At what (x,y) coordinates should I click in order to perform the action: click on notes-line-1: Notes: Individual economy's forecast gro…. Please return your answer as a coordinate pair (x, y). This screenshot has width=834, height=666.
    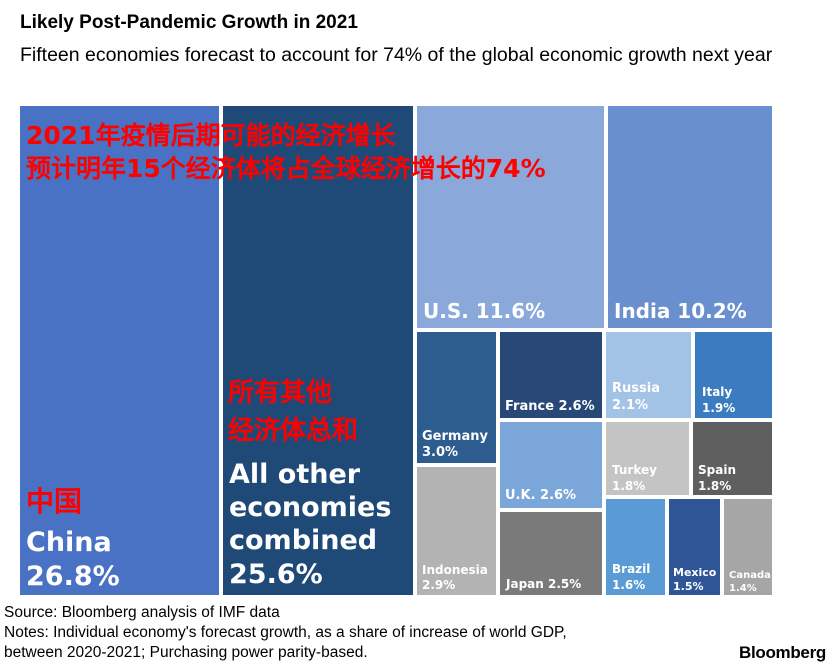
    Looking at the image, I should click on (285, 632).